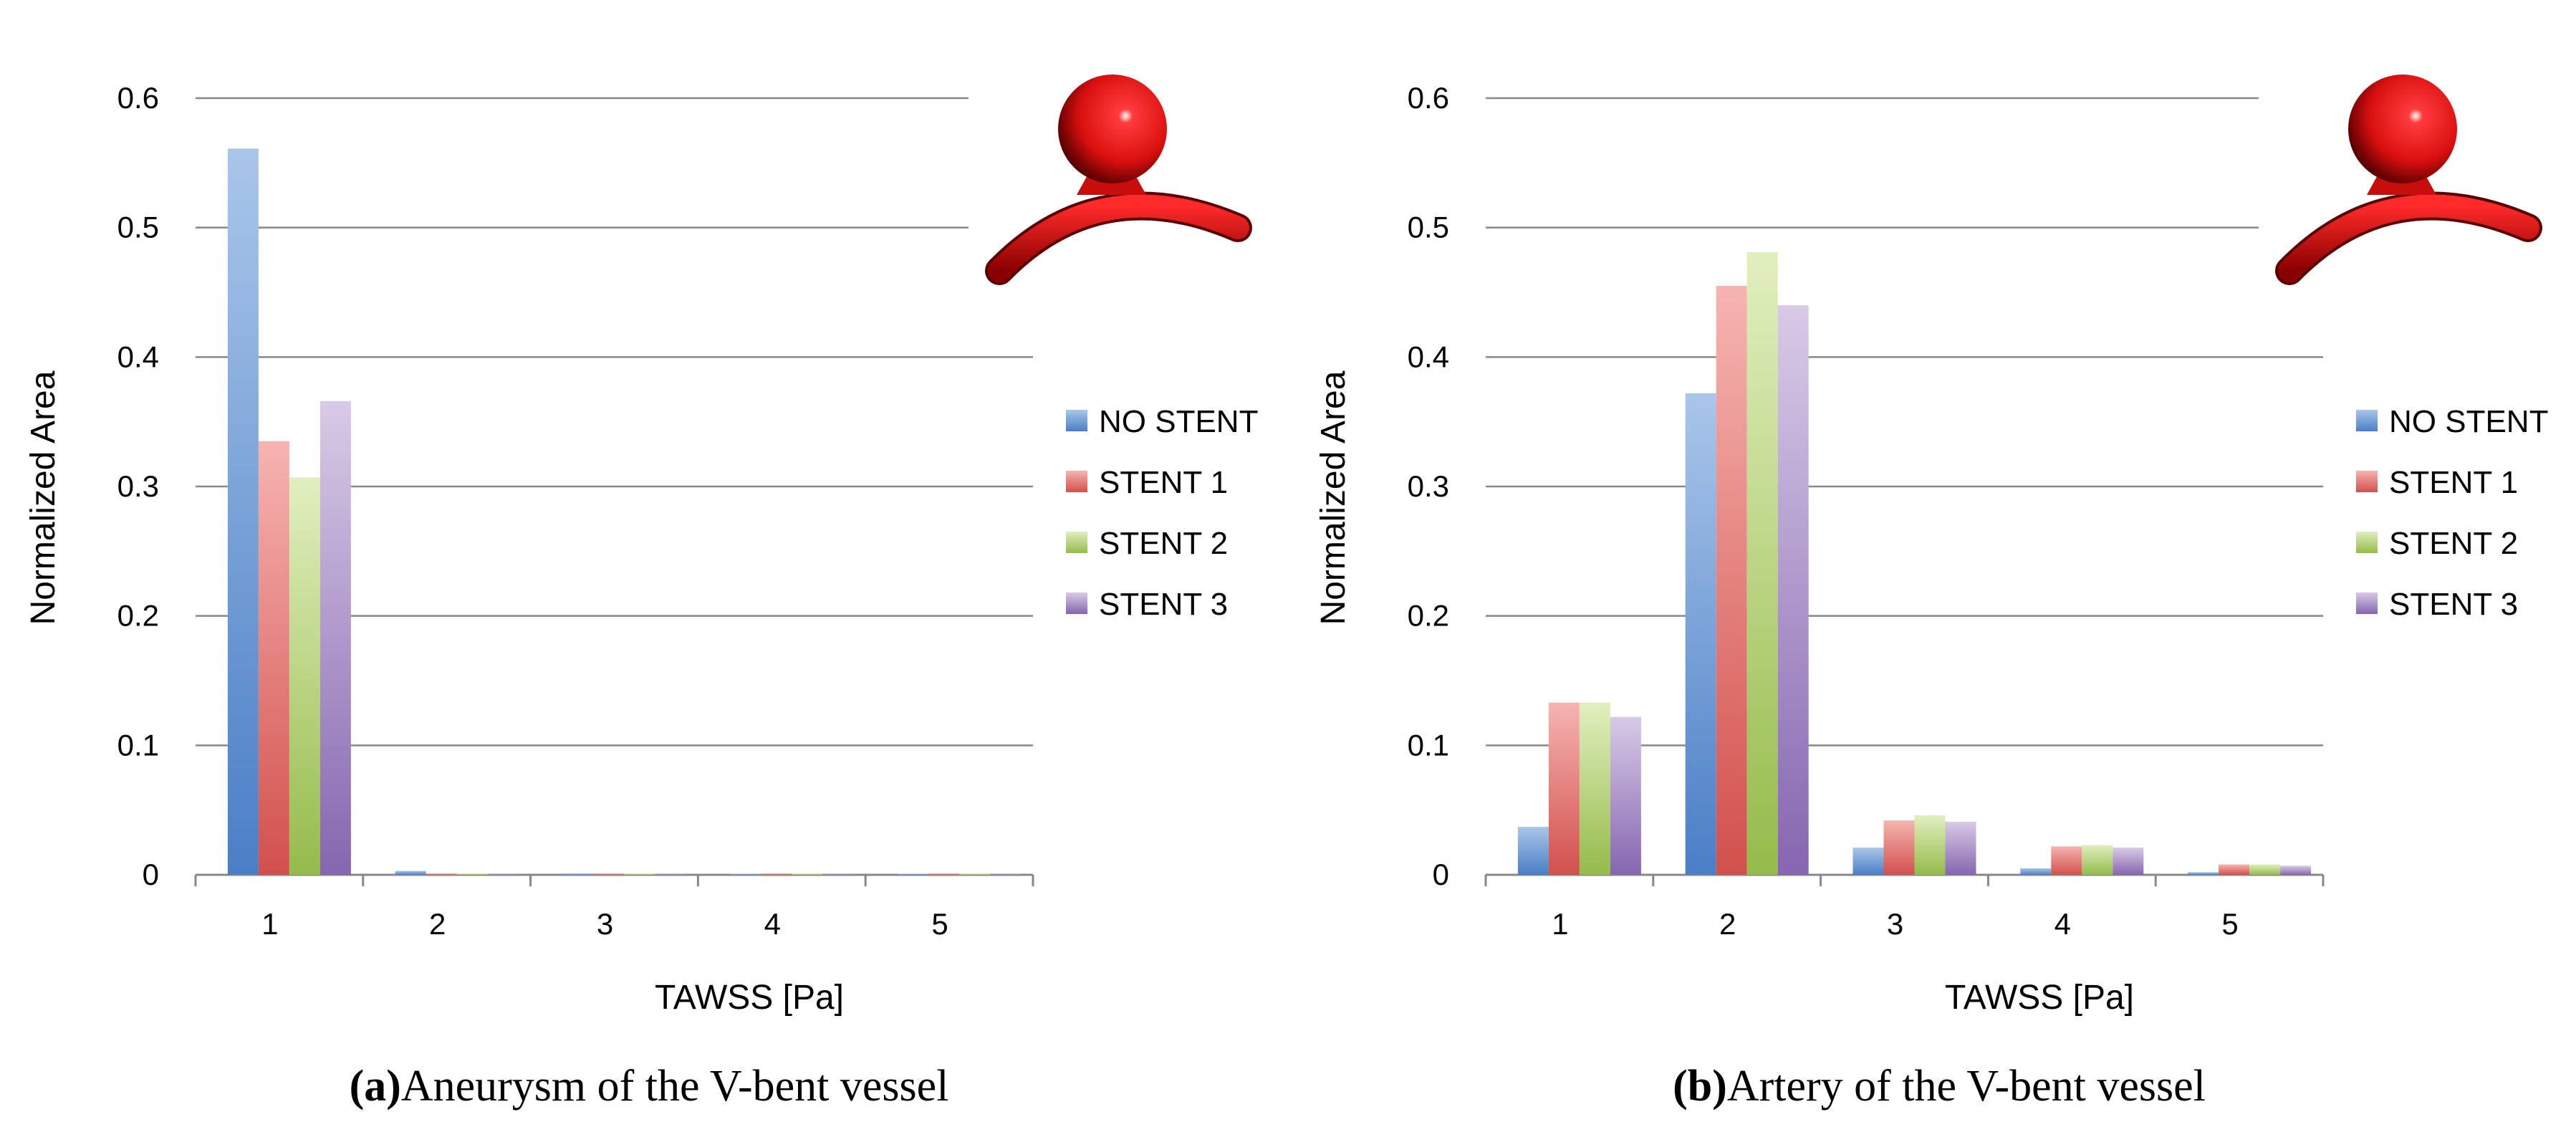 The height and width of the screenshot is (1127, 2576). Describe the element at coordinates (1967, 1086) in the screenshot. I see `caption-text: Artery of the V-bent vessel` at that location.